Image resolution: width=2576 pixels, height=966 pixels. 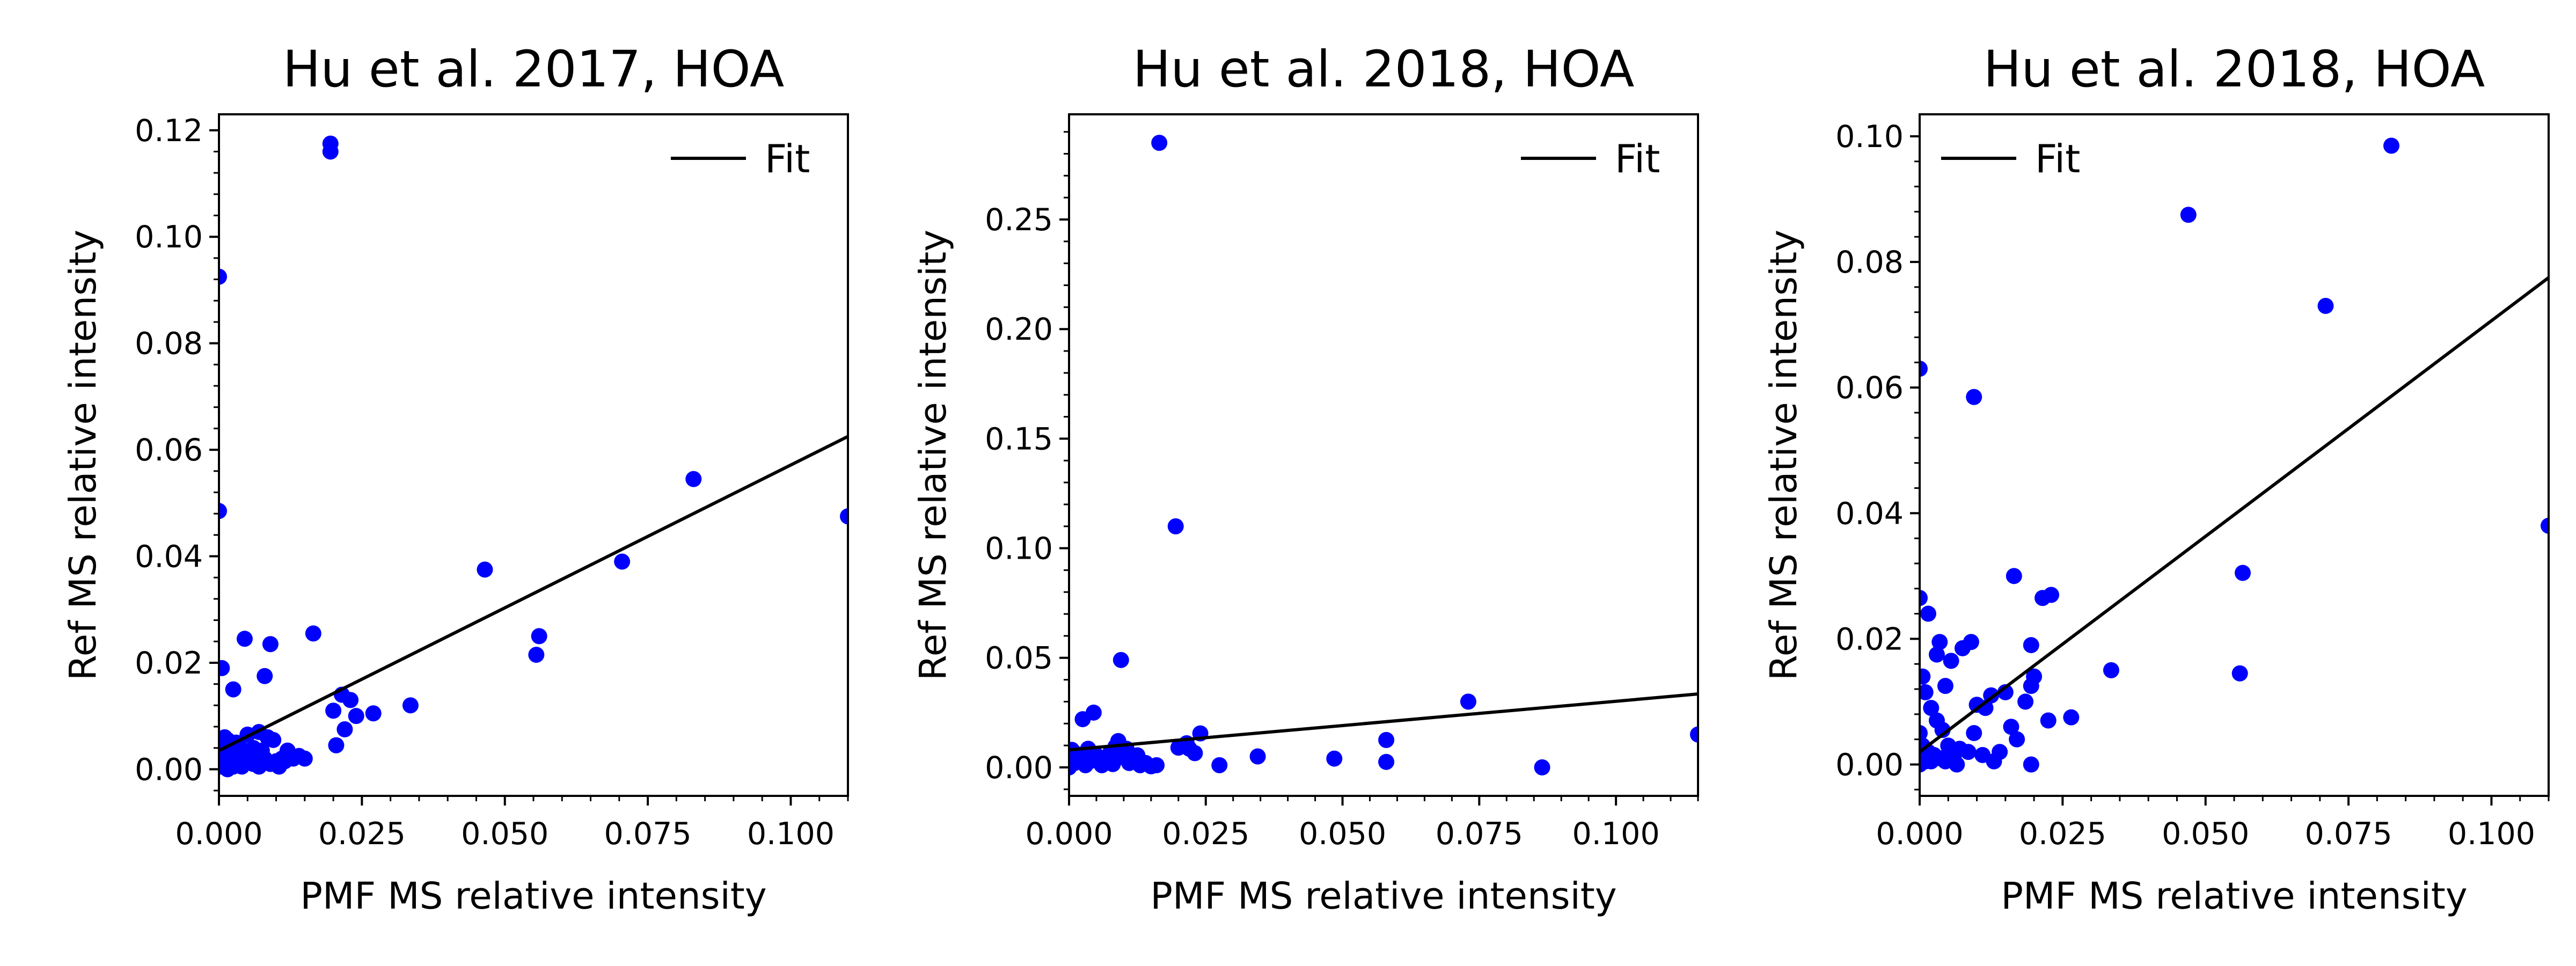 What do you see at coordinates (169, 557) in the screenshot?
I see `y-tick-label: 0.04` at bounding box center [169, 557].